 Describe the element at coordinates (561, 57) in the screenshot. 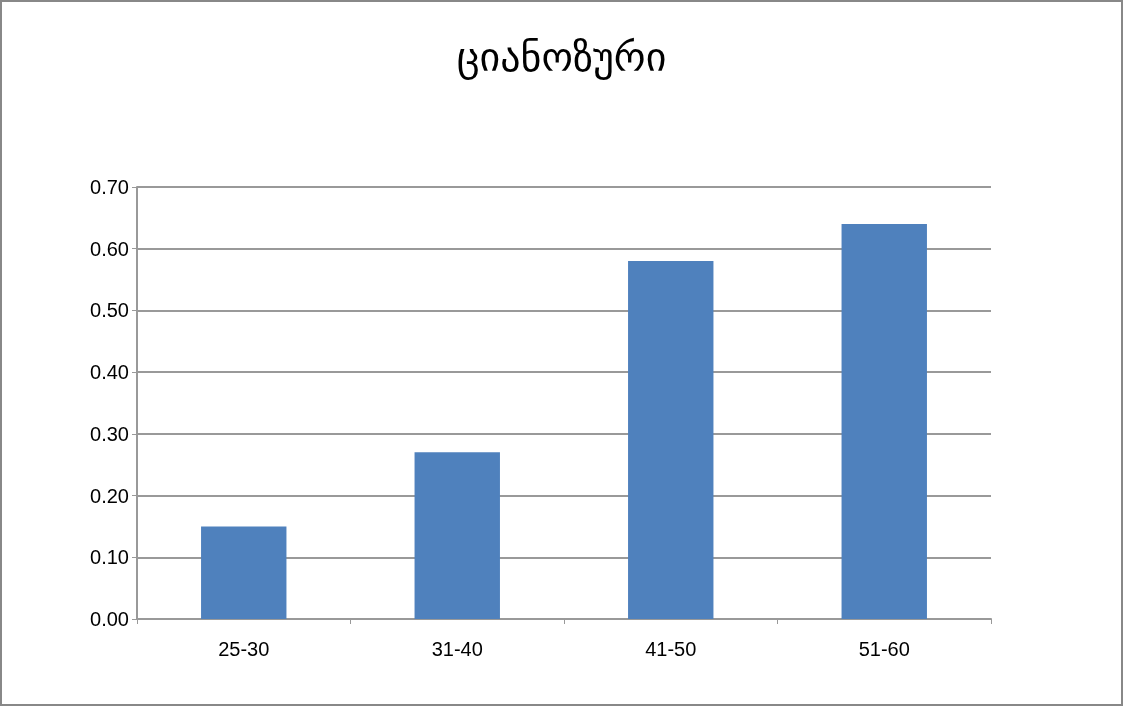

I see `chart-title: ციანოზური` at that location.